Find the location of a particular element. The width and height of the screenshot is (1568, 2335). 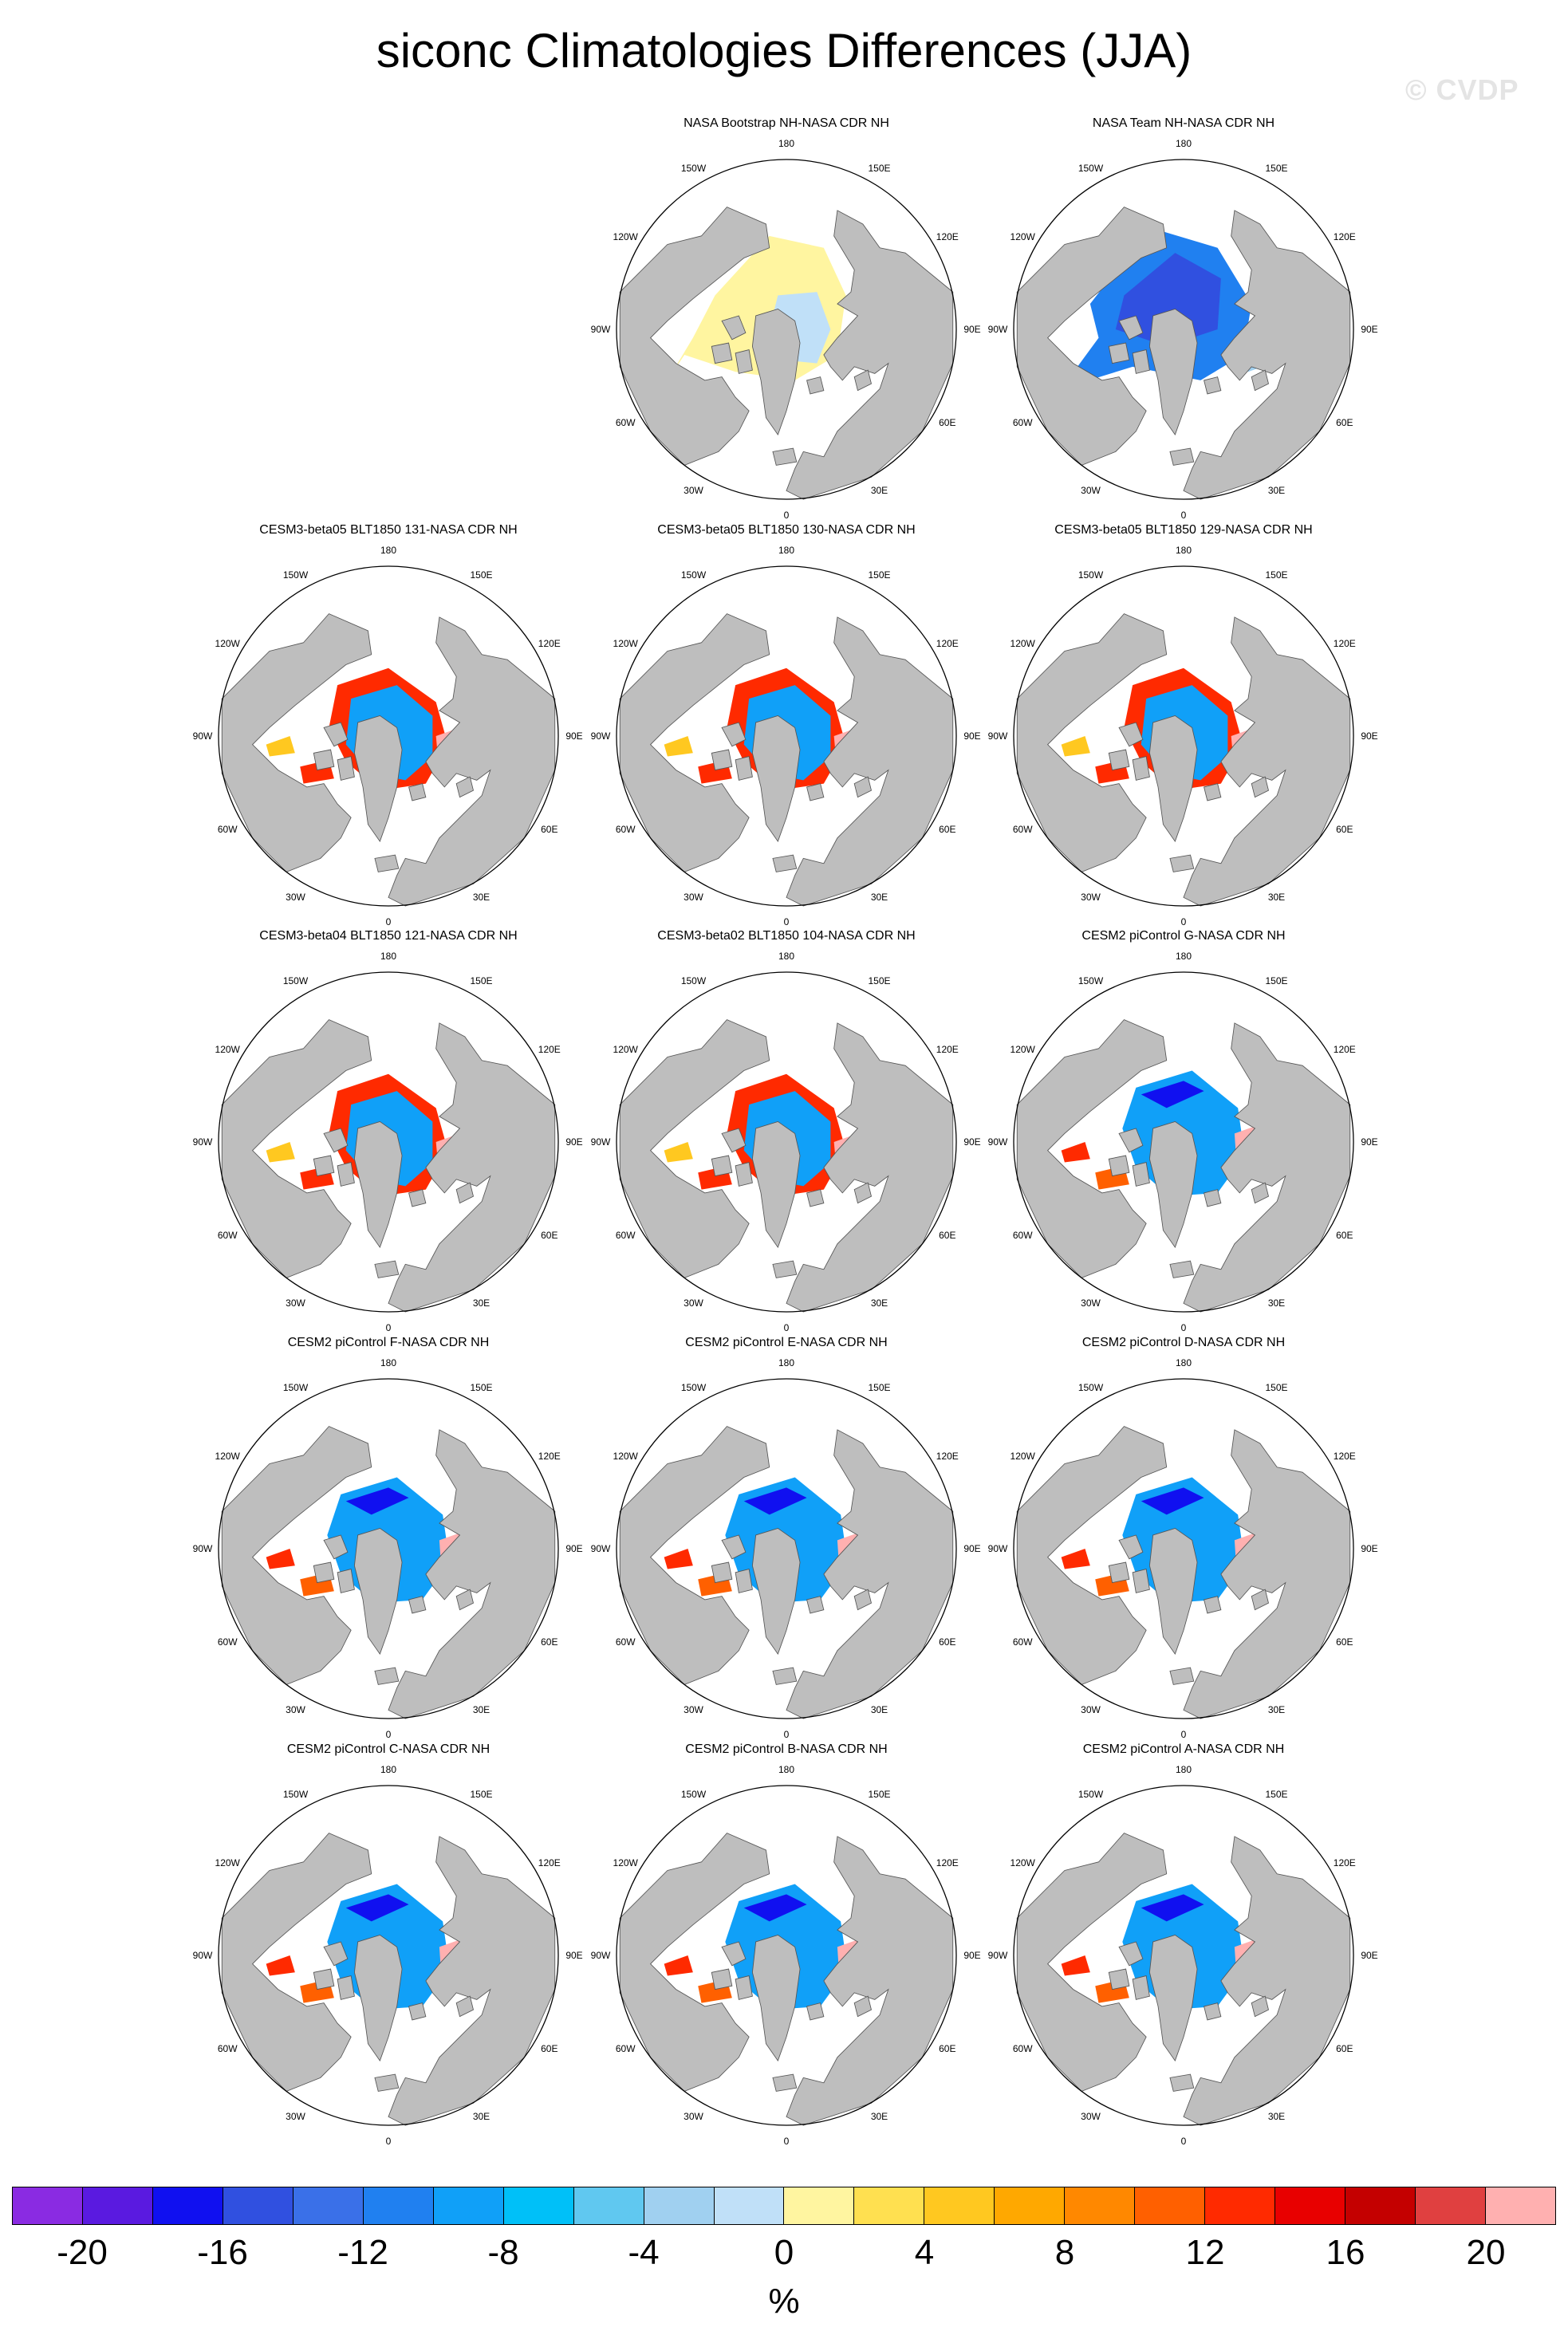

longitude-label: 150E is located at coordinates (1276, 1795).